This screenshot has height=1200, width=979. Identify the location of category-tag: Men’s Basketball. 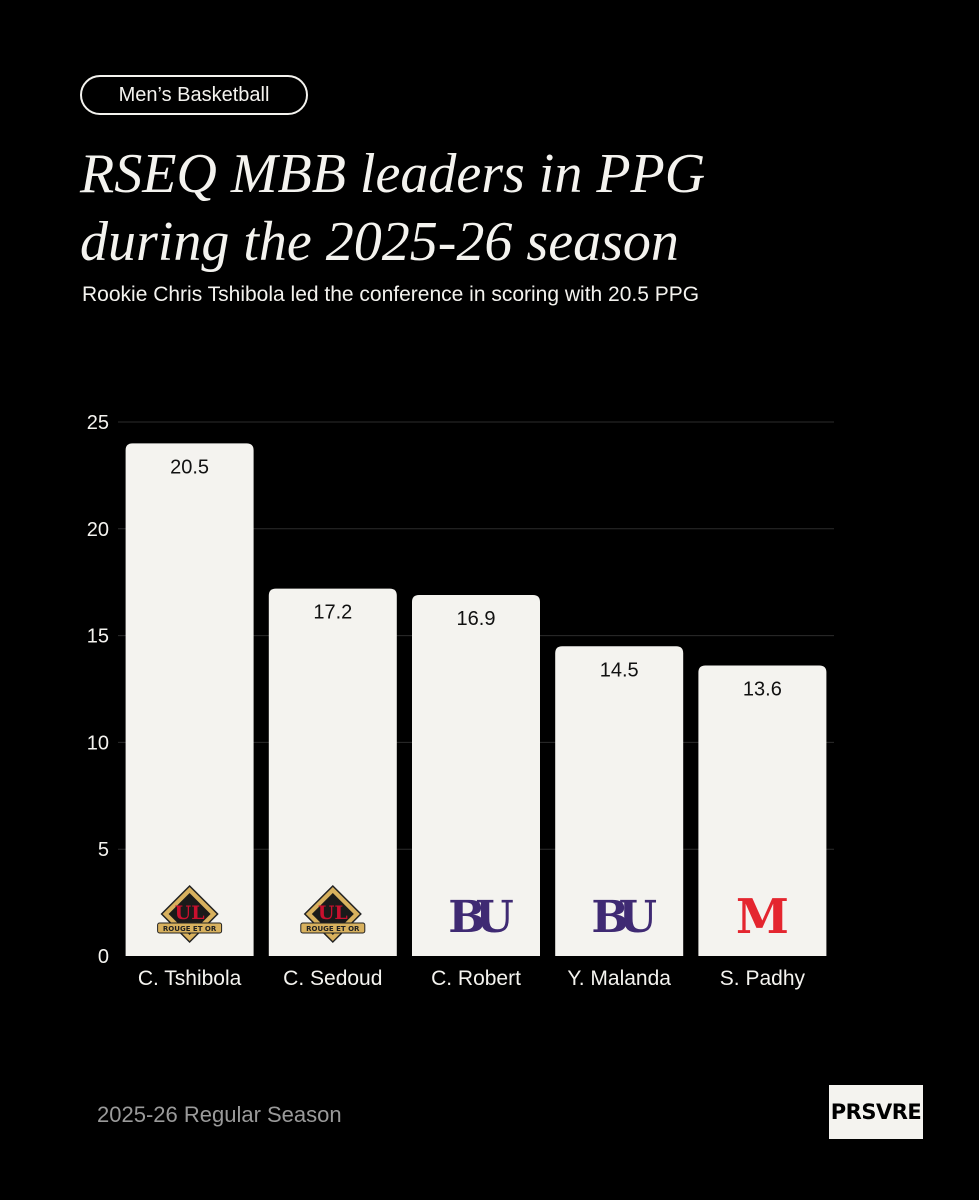
(194, 95).